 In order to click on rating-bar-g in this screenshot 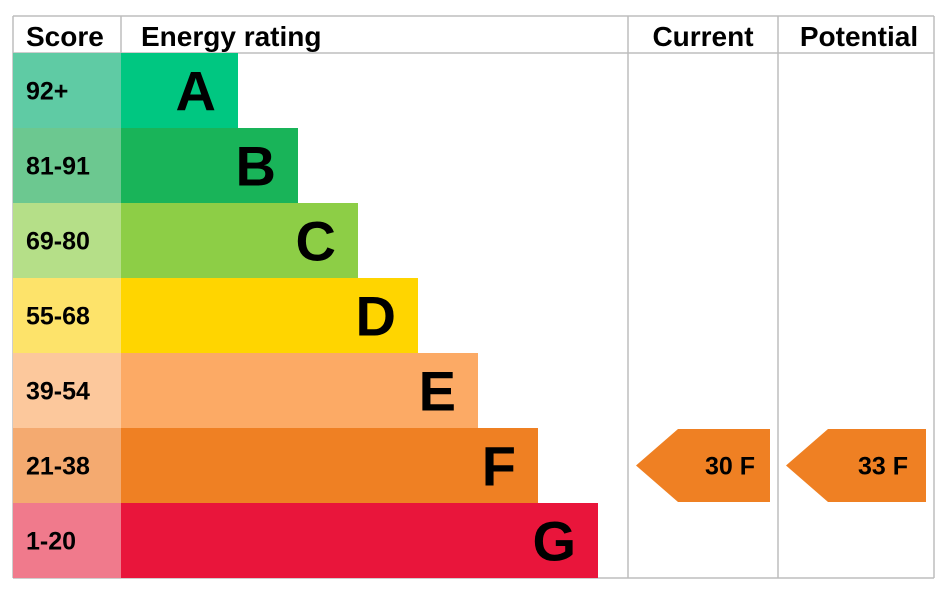, I will do `click(359, 540)`.